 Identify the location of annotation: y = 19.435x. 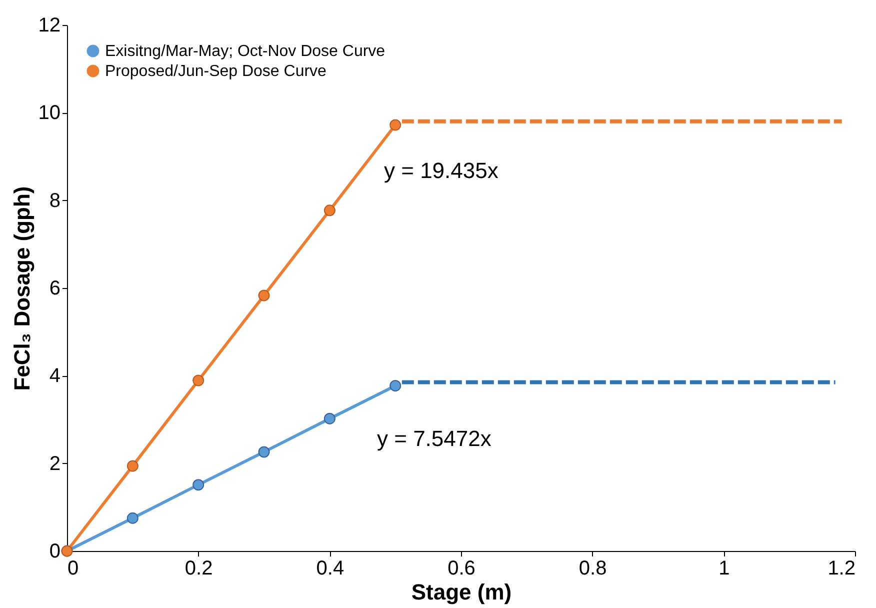
(441, 170).